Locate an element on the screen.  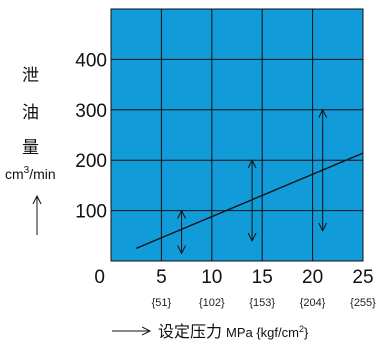
y-tick-label: 300 is located at coordinates (91, 111).